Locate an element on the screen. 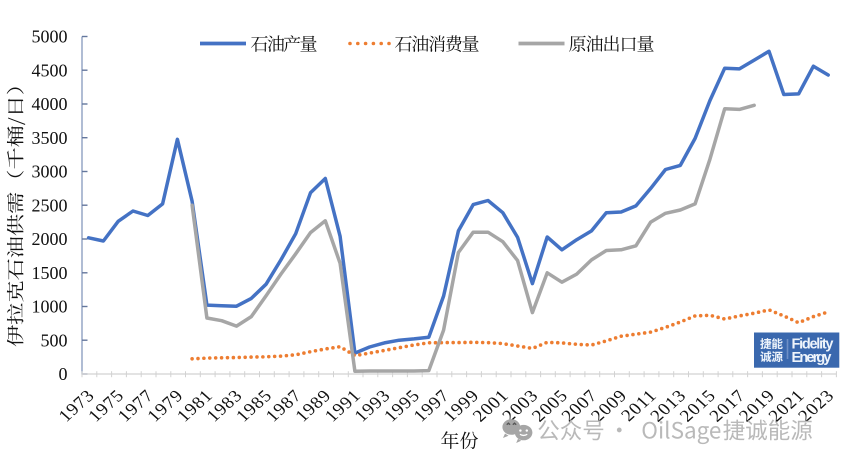  svg-text:公众号·OilSage捷诚能源: 公众号 · OilSage捷诚能源 is located at coordinates (675, 430).